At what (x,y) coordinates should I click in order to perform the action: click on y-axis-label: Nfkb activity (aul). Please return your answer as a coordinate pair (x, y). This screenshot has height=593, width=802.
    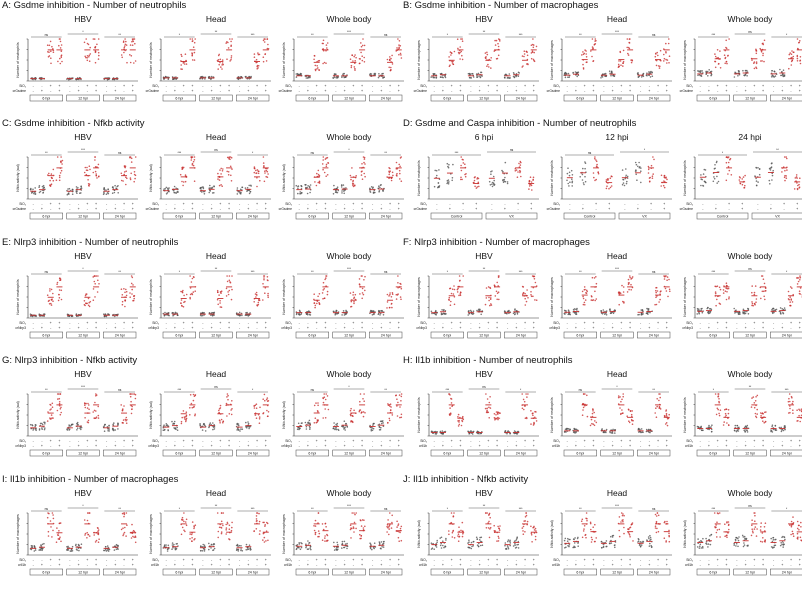
    Looking at the image, I should click on (284, 178).